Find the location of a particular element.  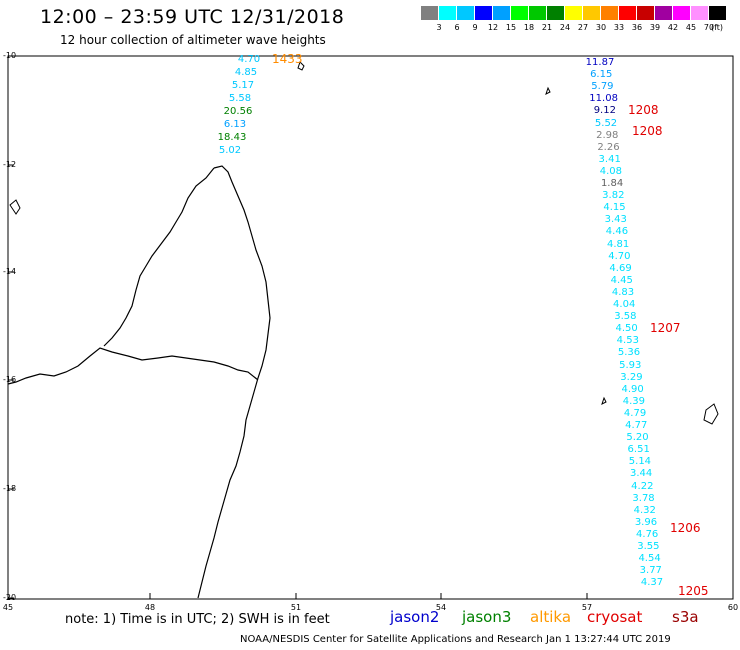

color-scale-label: 24 is located at coordinates (565, 27).